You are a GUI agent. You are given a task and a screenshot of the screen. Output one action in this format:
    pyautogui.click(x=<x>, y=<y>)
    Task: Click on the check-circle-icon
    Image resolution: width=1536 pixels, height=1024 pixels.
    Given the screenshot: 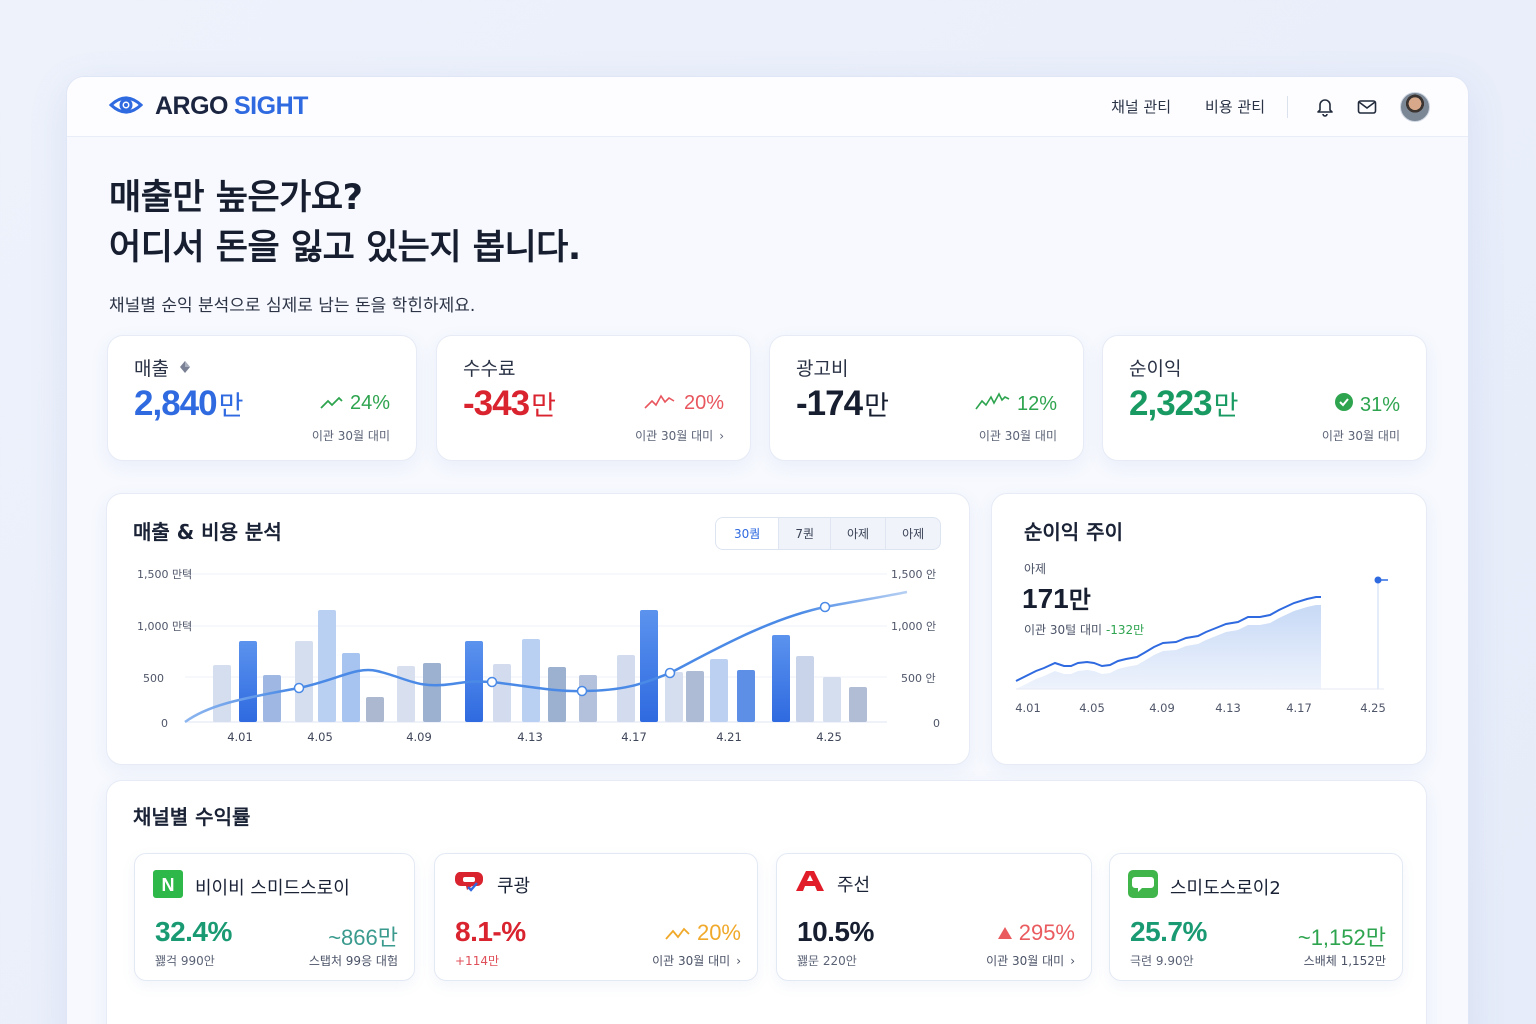 What is the action you would take?
    pyautogui.click(x=1344, y=405)
    